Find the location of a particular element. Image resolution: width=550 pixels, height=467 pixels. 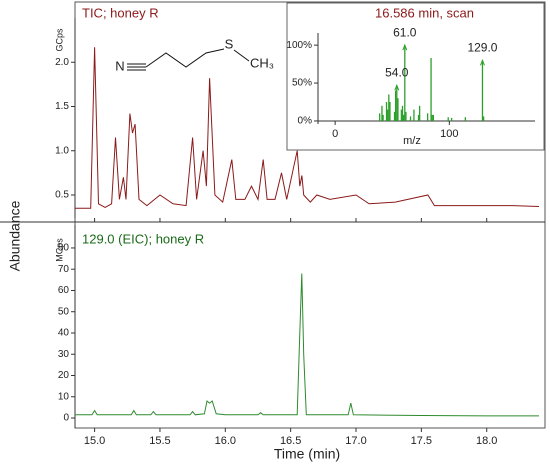

y-tick-label: 2.0 is located at coordinates (62, 62).